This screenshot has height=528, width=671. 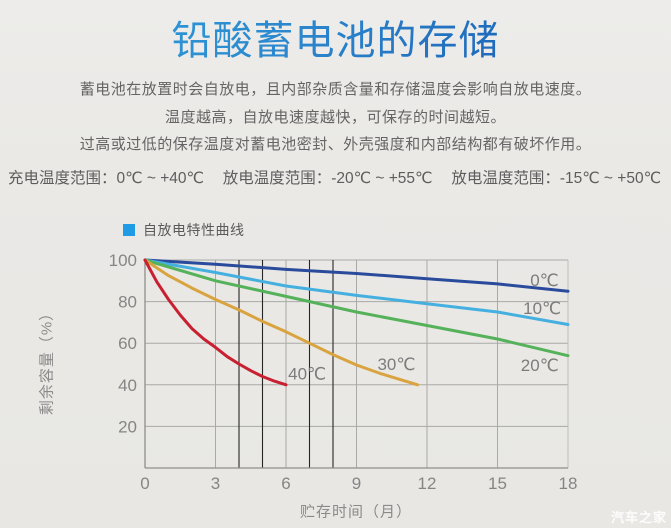 I want to click on x-axis-title: 贮存时间（月）, so click(x=356, y=512).